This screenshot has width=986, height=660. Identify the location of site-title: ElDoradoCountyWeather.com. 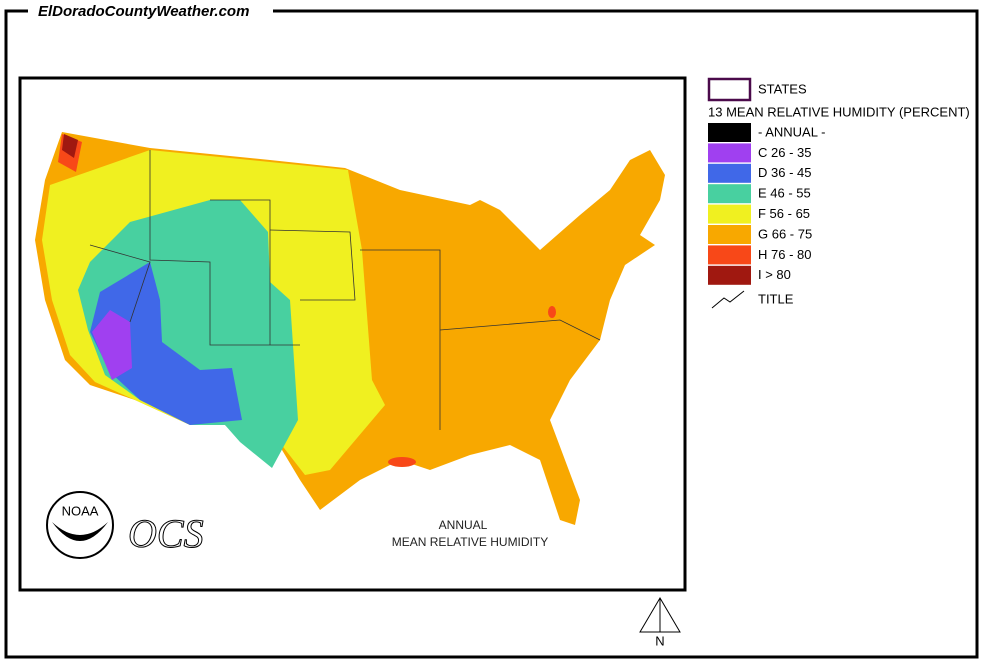
(143, 11).